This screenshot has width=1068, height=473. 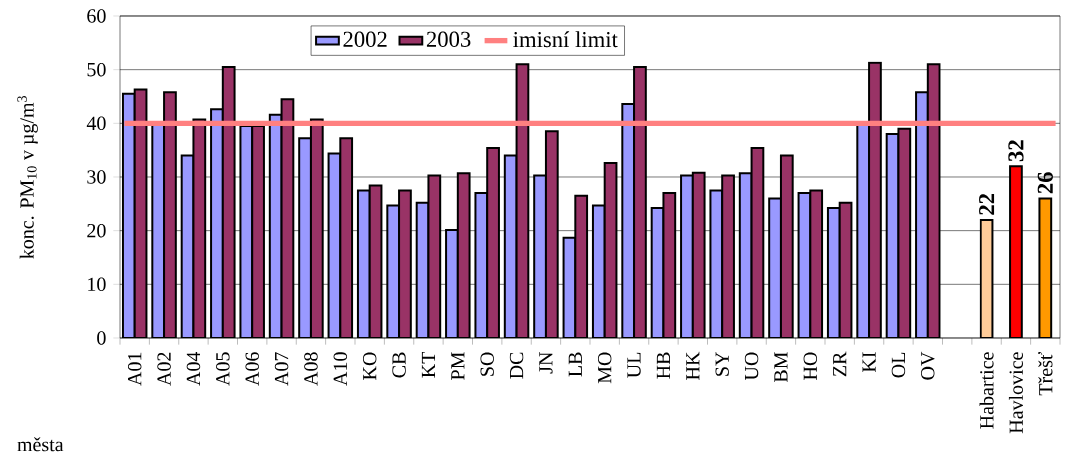 What do you see at coordinates (365, 39) in the screenshot?
I see `legend-label: 2002` at bounding box center [365, 39].